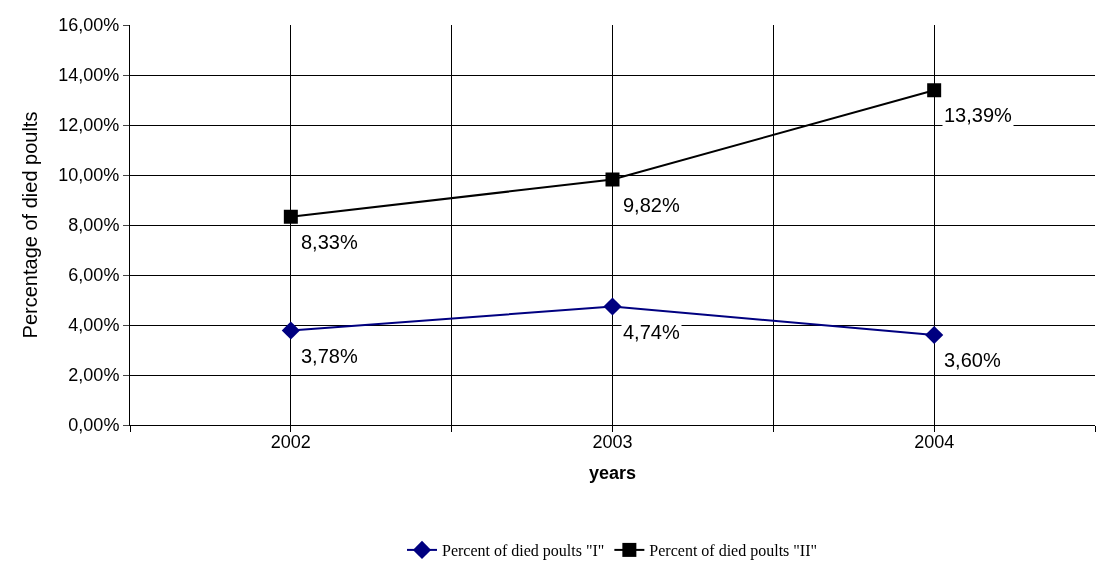  Describe the element at coordinates (978, 115) in the screenshot. I see `data-label: 13,39%` at that location.